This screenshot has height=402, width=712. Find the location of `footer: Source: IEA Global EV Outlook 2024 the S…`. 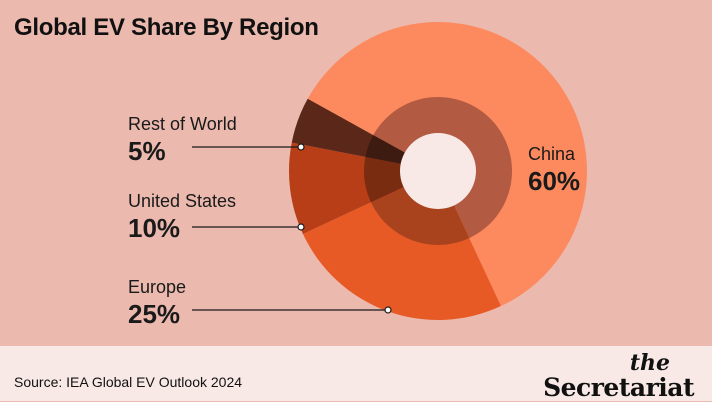

footer: Source: IEA Global EV Outlook 2024 the S… is located at coordinates (356, 373).